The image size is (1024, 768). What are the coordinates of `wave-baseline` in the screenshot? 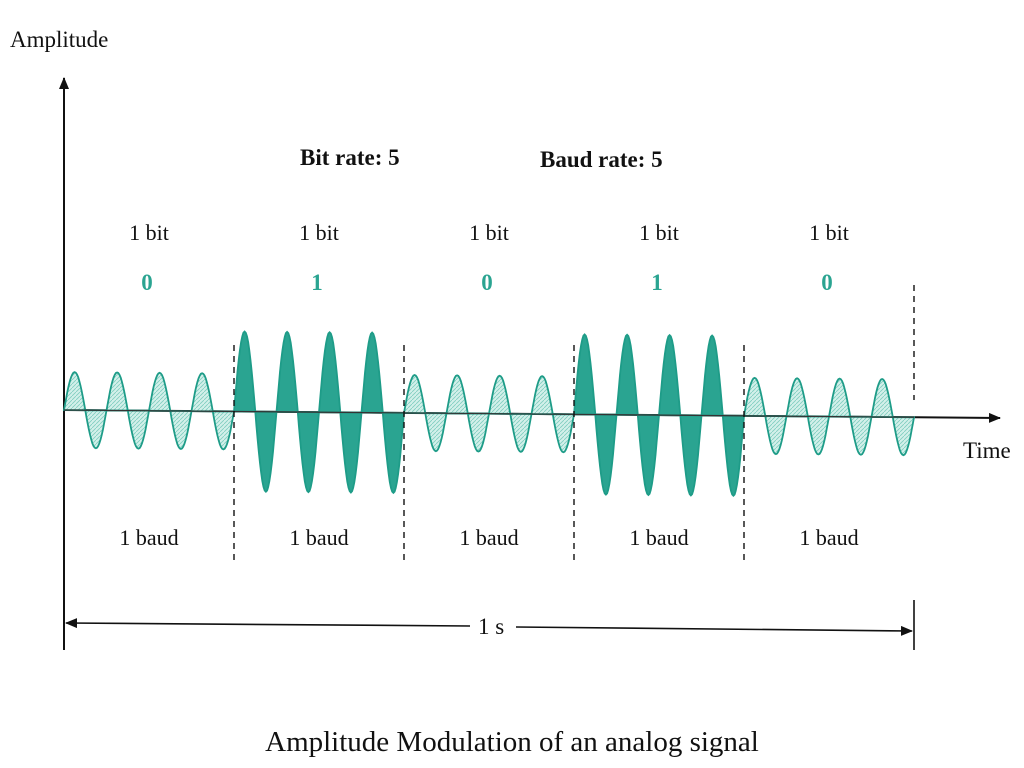 It's located at (489, 413).